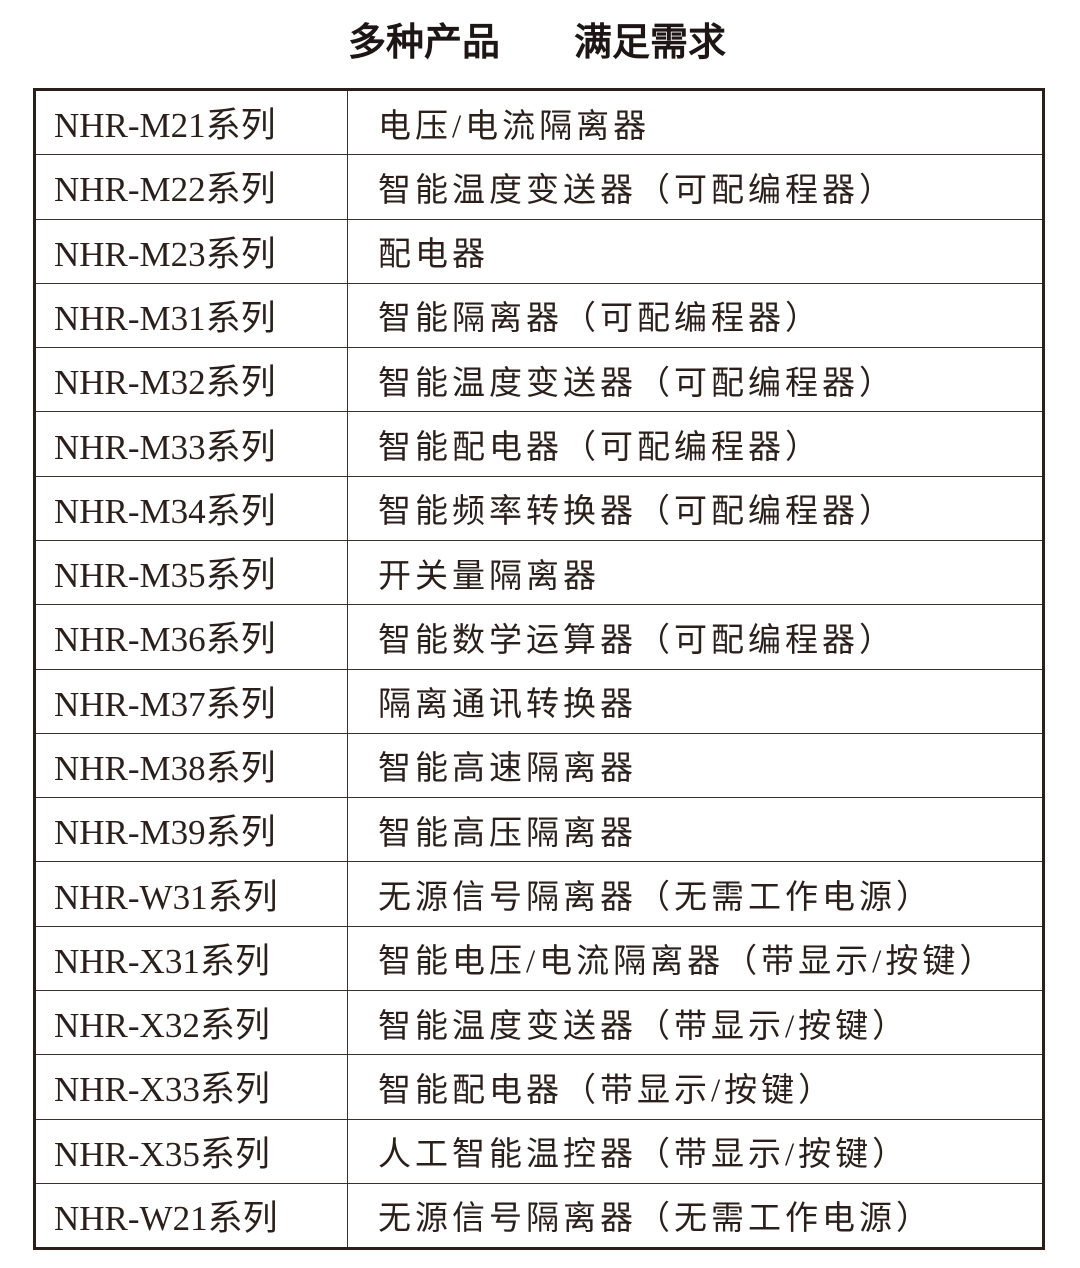 This screenshot has height=1268, width=1080. I want to click on description-cell: 智能配电器（带显示/按键）, so click(607, 1090).